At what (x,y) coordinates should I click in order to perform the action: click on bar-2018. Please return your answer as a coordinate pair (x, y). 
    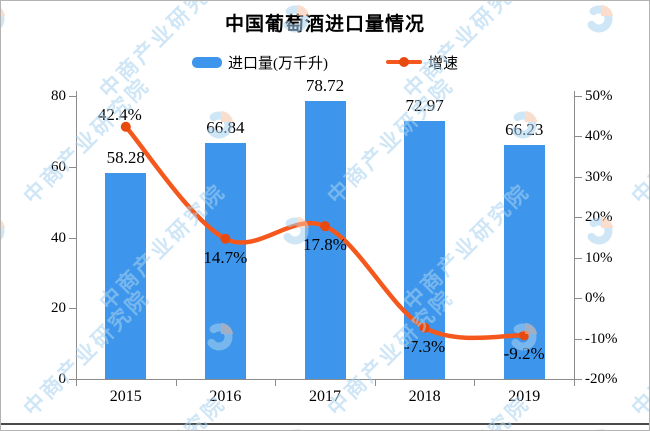
    Looking at the image, I should click on (425, 249).